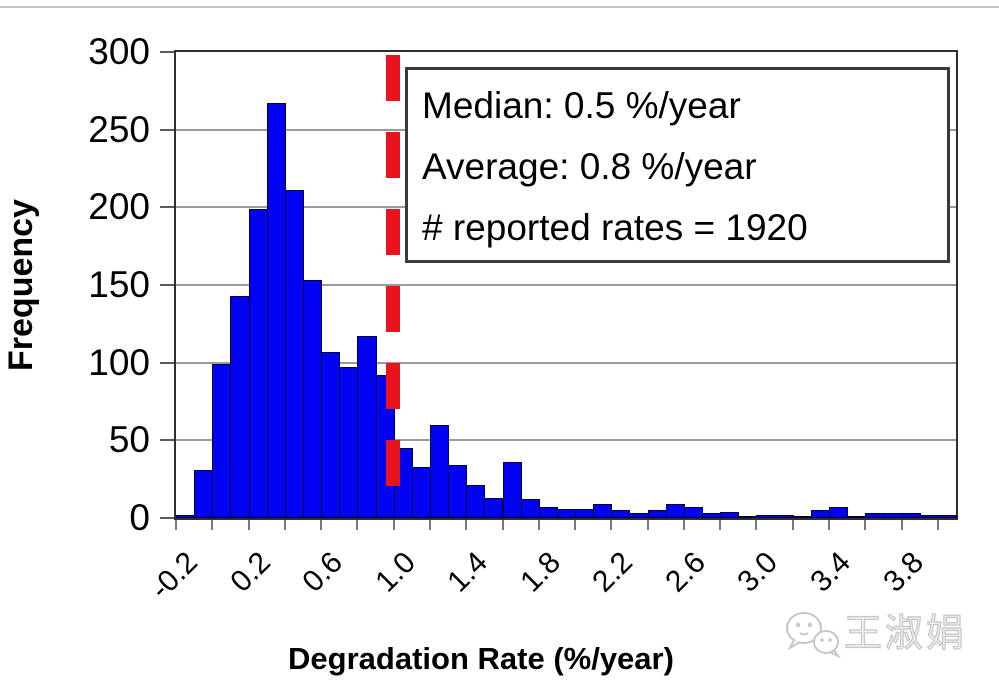  What do you see at coordinates (615, 227) in the screenshot?
I see `annotation-count: # reported rates = 1920` at bounding box center [615, 227].